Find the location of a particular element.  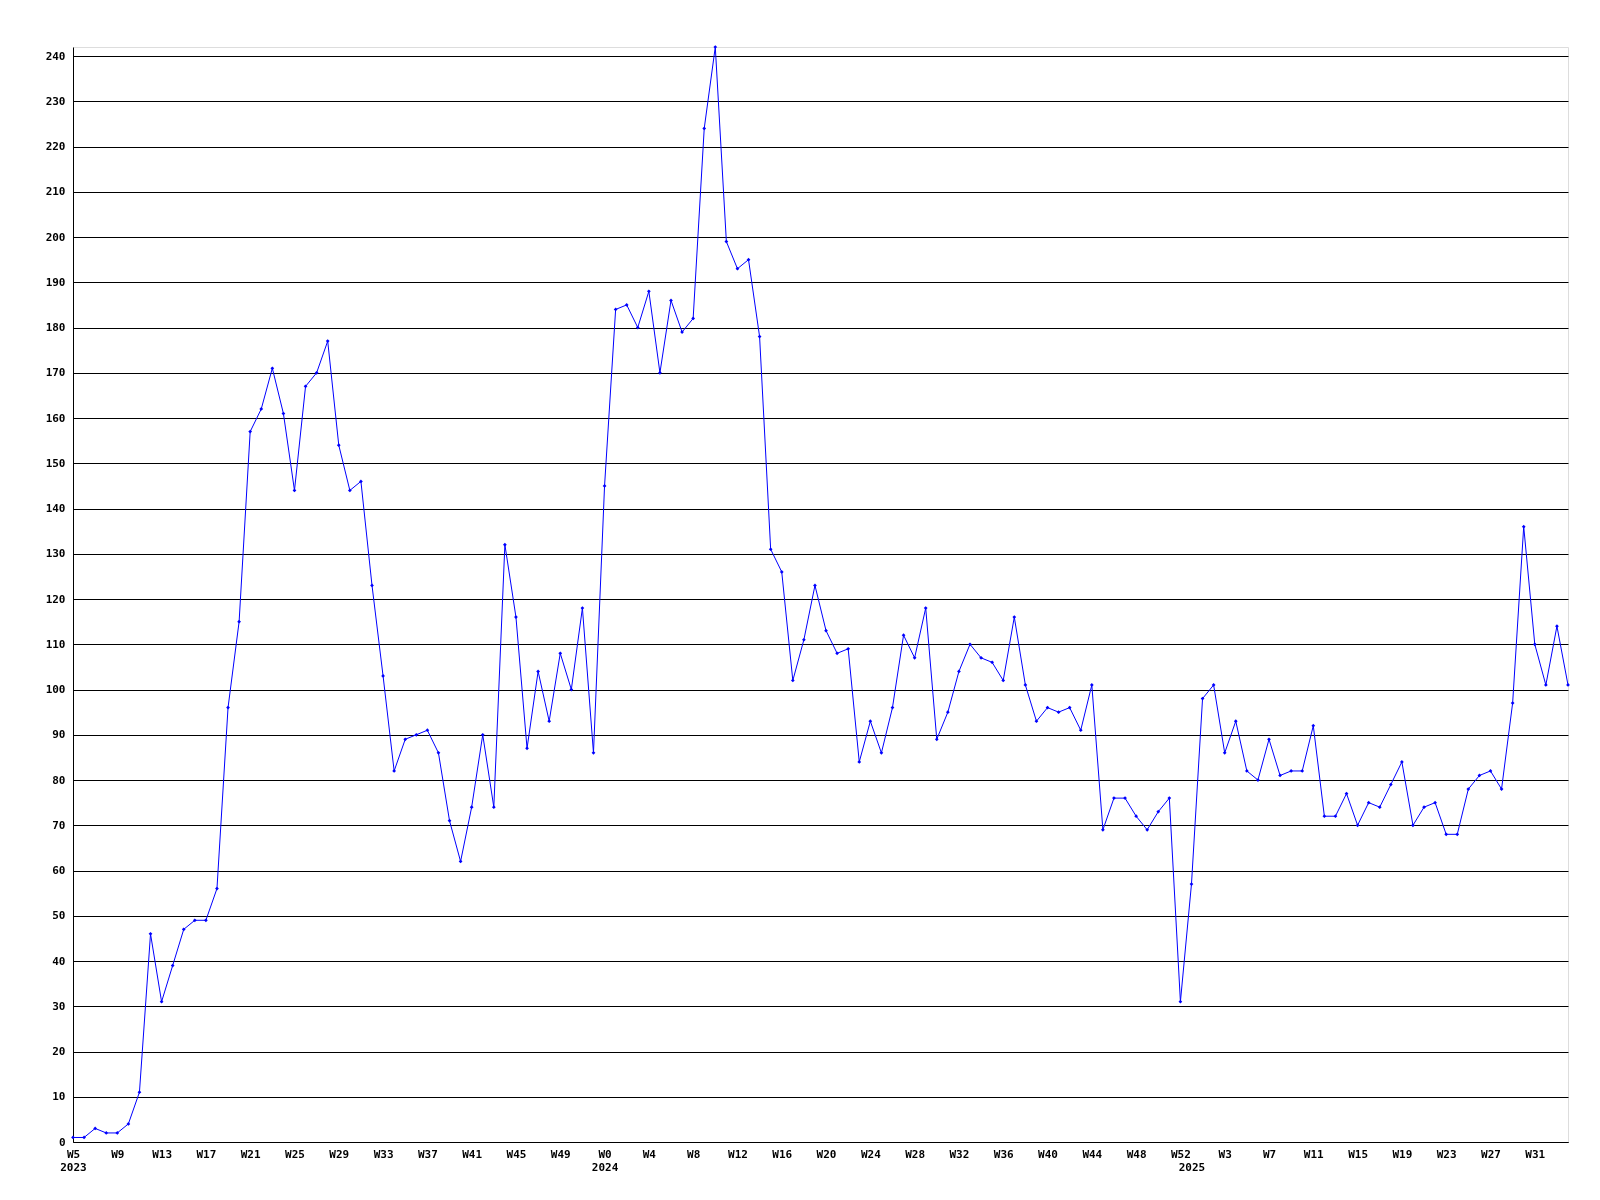

x-tick-label: W29 is located at coordinates (339, 1154).